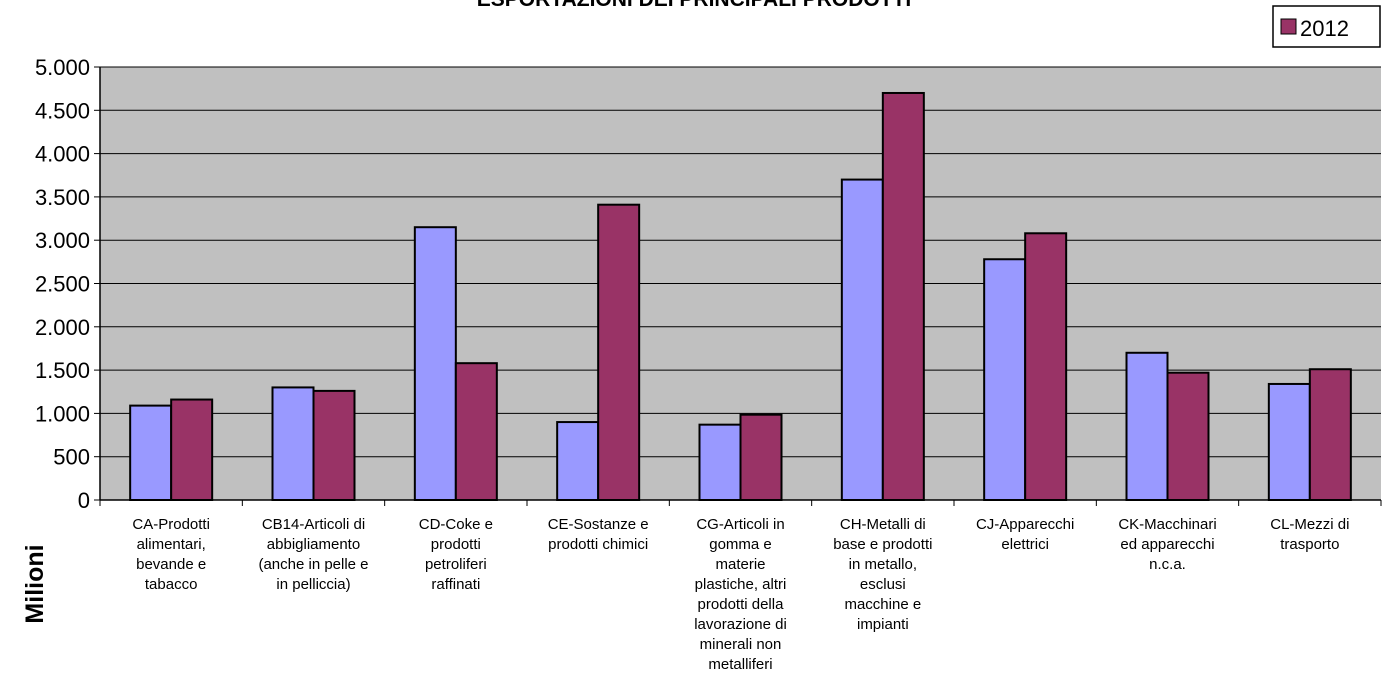  What do you see at coordinates (62, 284) in the screenshot?
I see `y-tick-label: 2.500` at bounding box center [62, 284].